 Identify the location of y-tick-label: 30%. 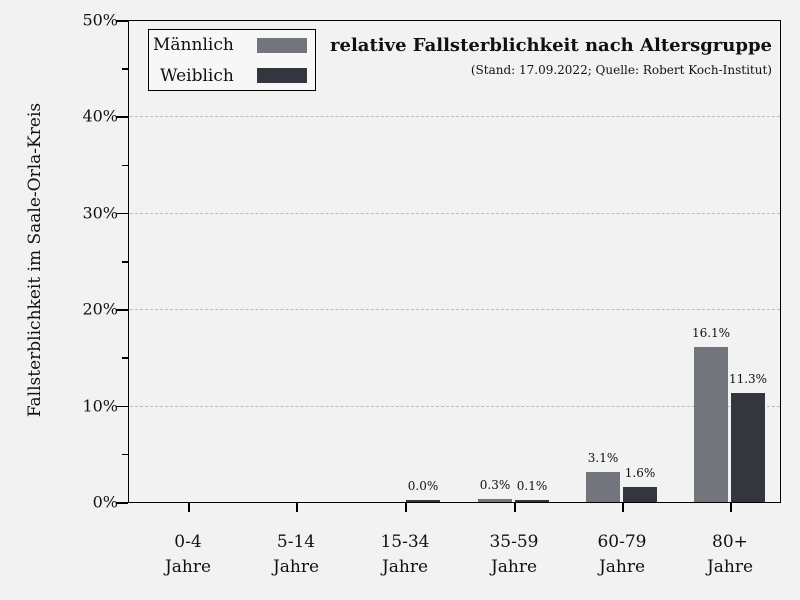
(100, 213).